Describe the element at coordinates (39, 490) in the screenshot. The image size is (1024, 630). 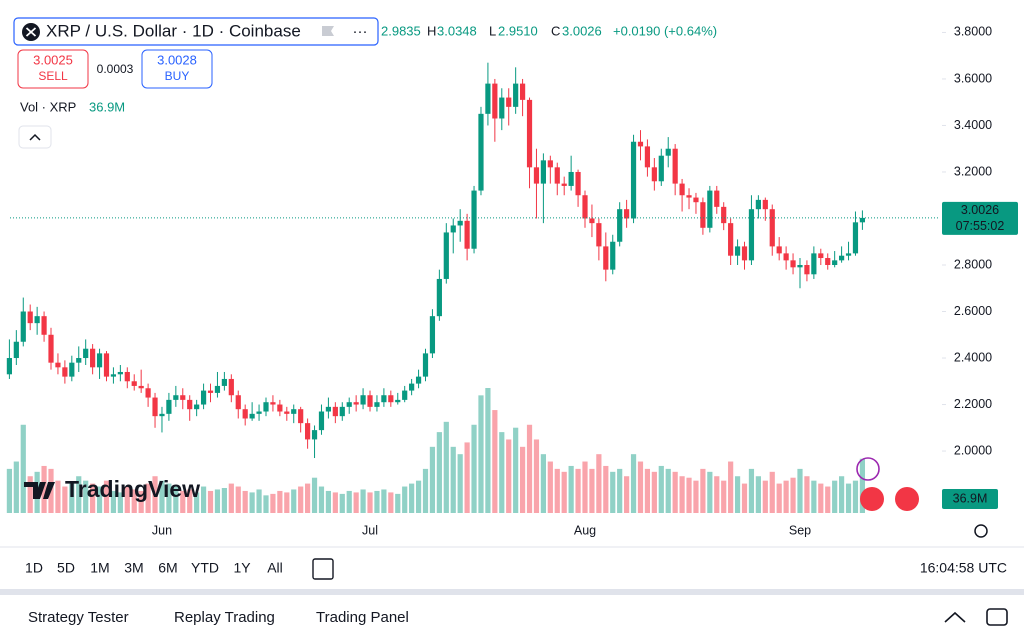
I see `watermark-logo` at that location.